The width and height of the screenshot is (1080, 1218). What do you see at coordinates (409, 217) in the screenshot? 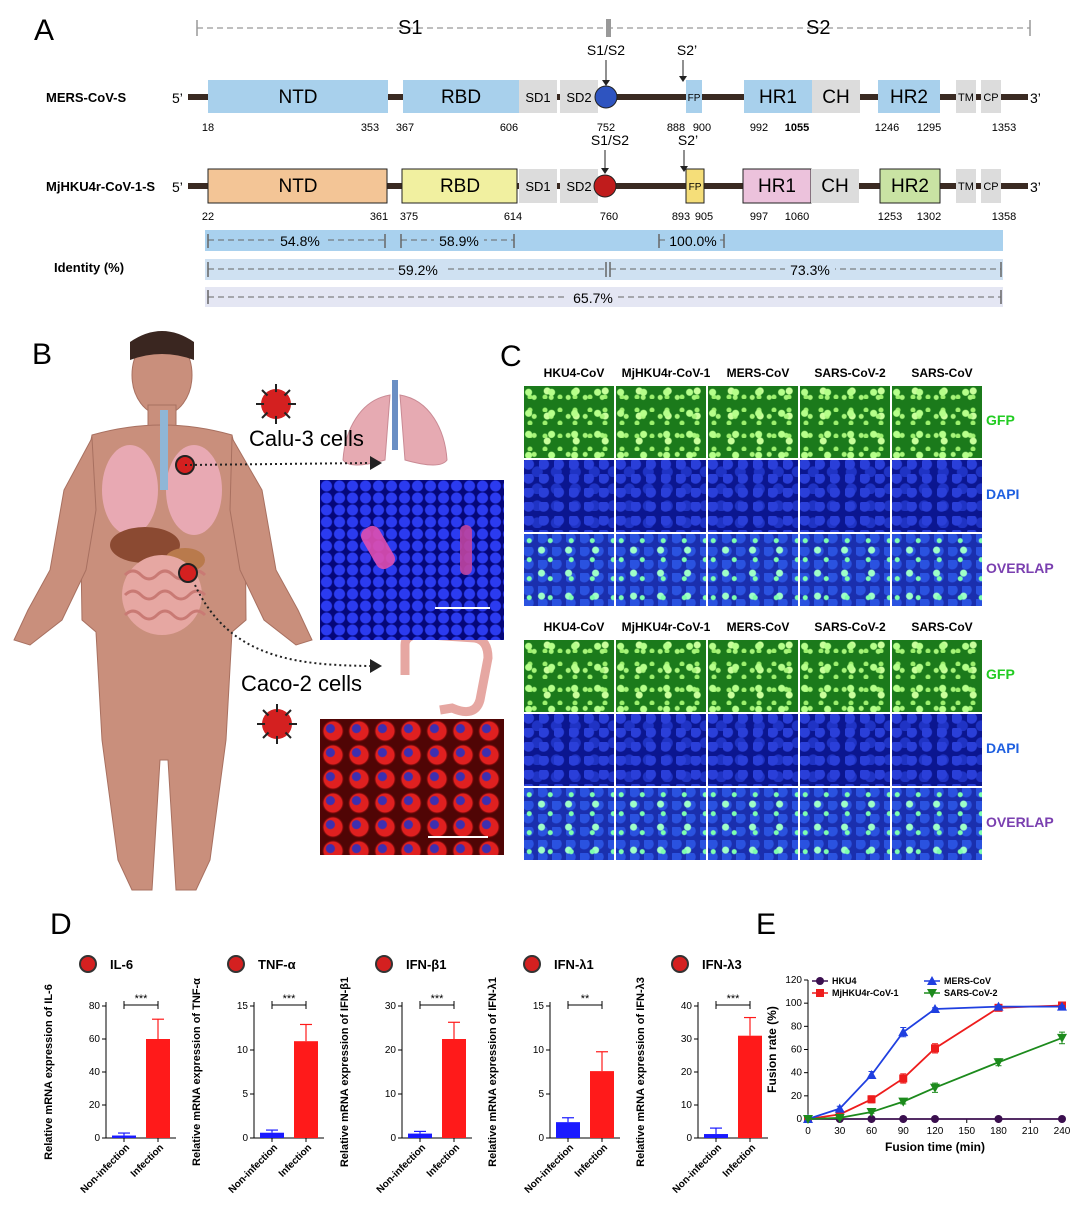
I see `svg-text: 375` at bounding box center [409, 217].